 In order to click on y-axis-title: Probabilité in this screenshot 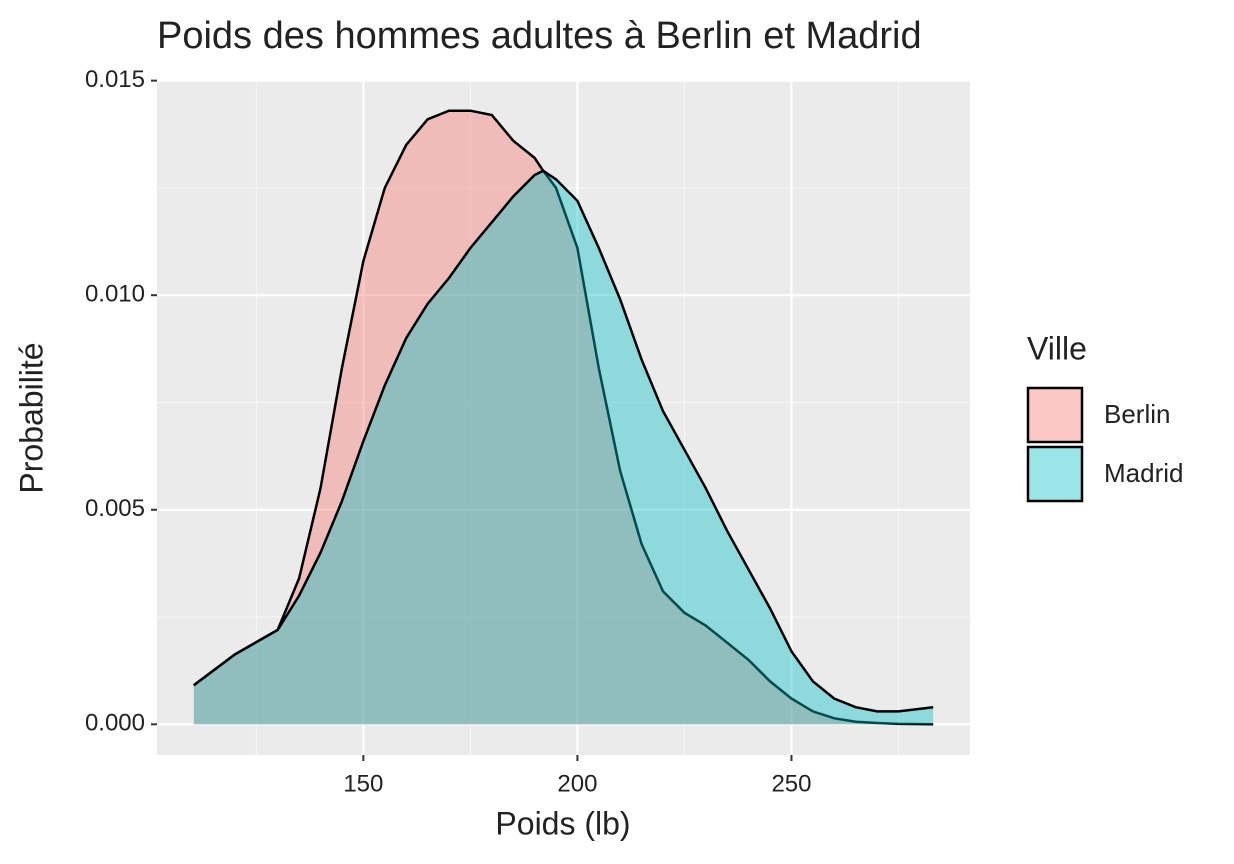, I will do `click(31, 417)`.